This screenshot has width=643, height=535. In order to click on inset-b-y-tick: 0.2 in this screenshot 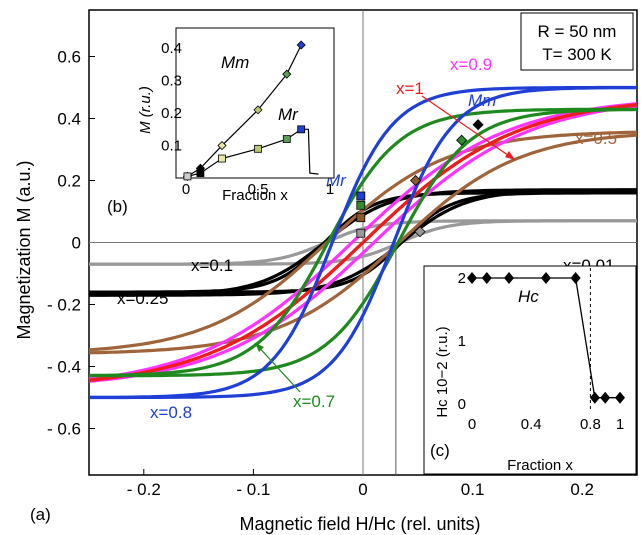, I will do `click(171, 113)`.